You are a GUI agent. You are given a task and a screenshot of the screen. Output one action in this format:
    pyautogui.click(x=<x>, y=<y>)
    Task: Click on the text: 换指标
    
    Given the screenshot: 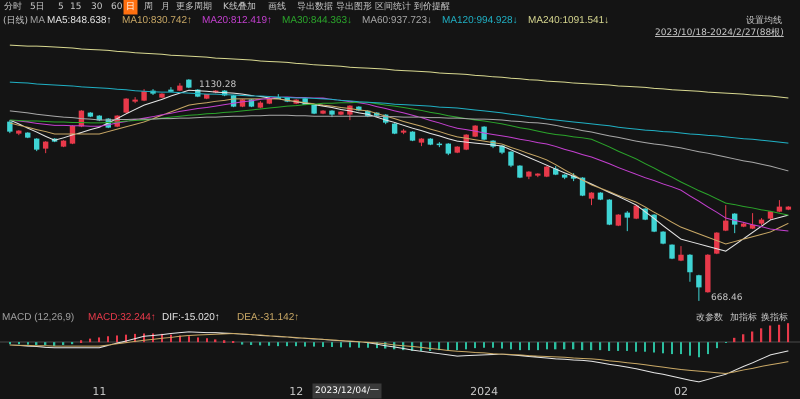 What is the action you would take?
    pyautogui.click(x=774, y=317)
    